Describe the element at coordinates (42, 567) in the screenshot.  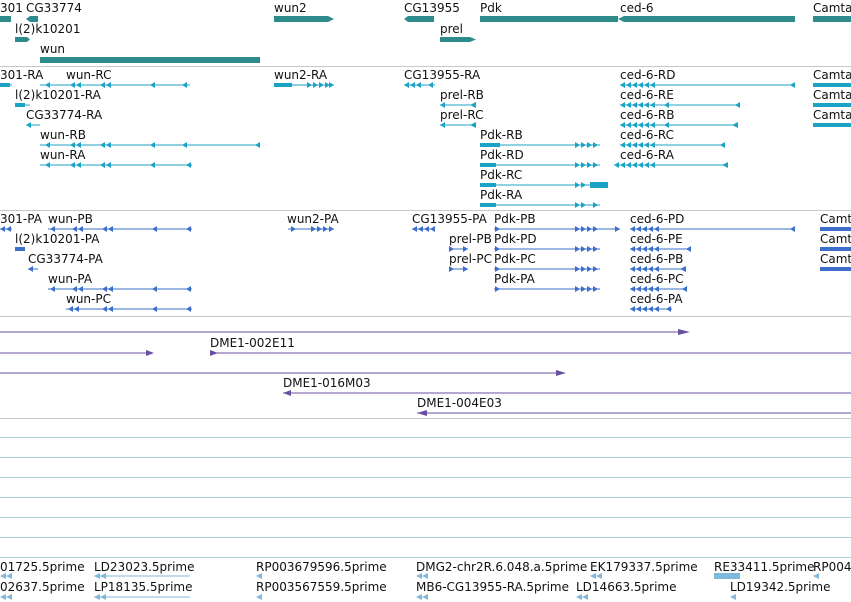
I see `est-label: 01725.5prime` at that location.